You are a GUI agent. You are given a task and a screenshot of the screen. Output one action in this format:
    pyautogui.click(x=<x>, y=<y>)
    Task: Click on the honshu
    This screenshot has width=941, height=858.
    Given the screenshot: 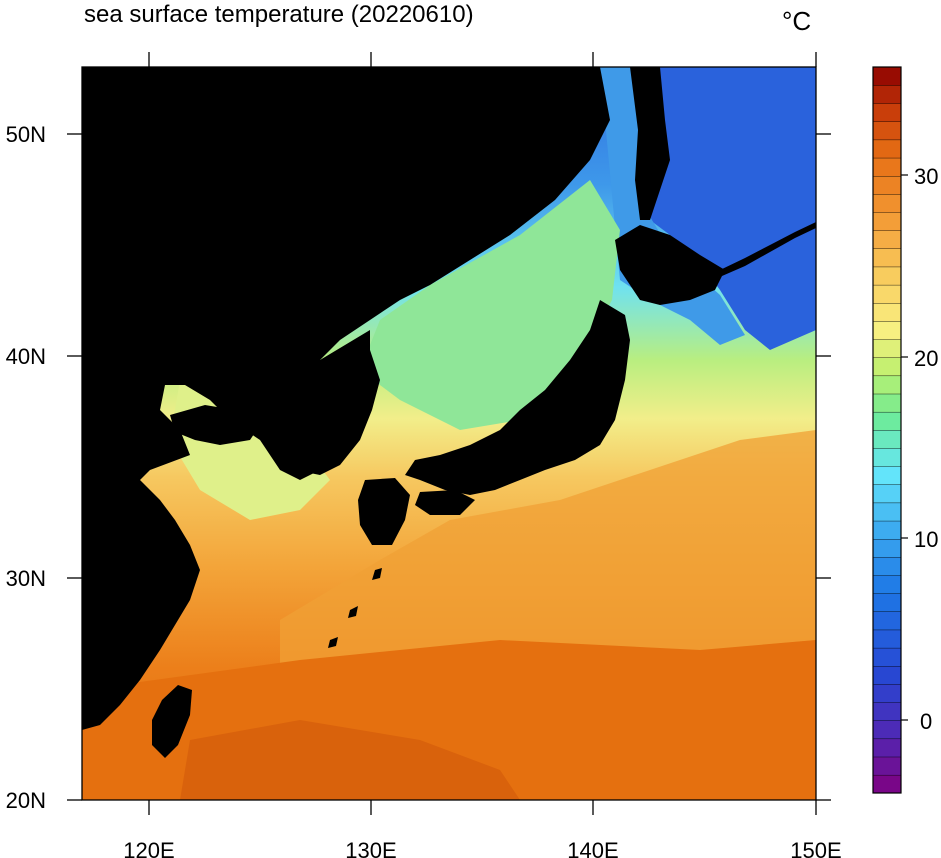 What is the action you would take?
    pyautogui.click(x=517, y=397)
    